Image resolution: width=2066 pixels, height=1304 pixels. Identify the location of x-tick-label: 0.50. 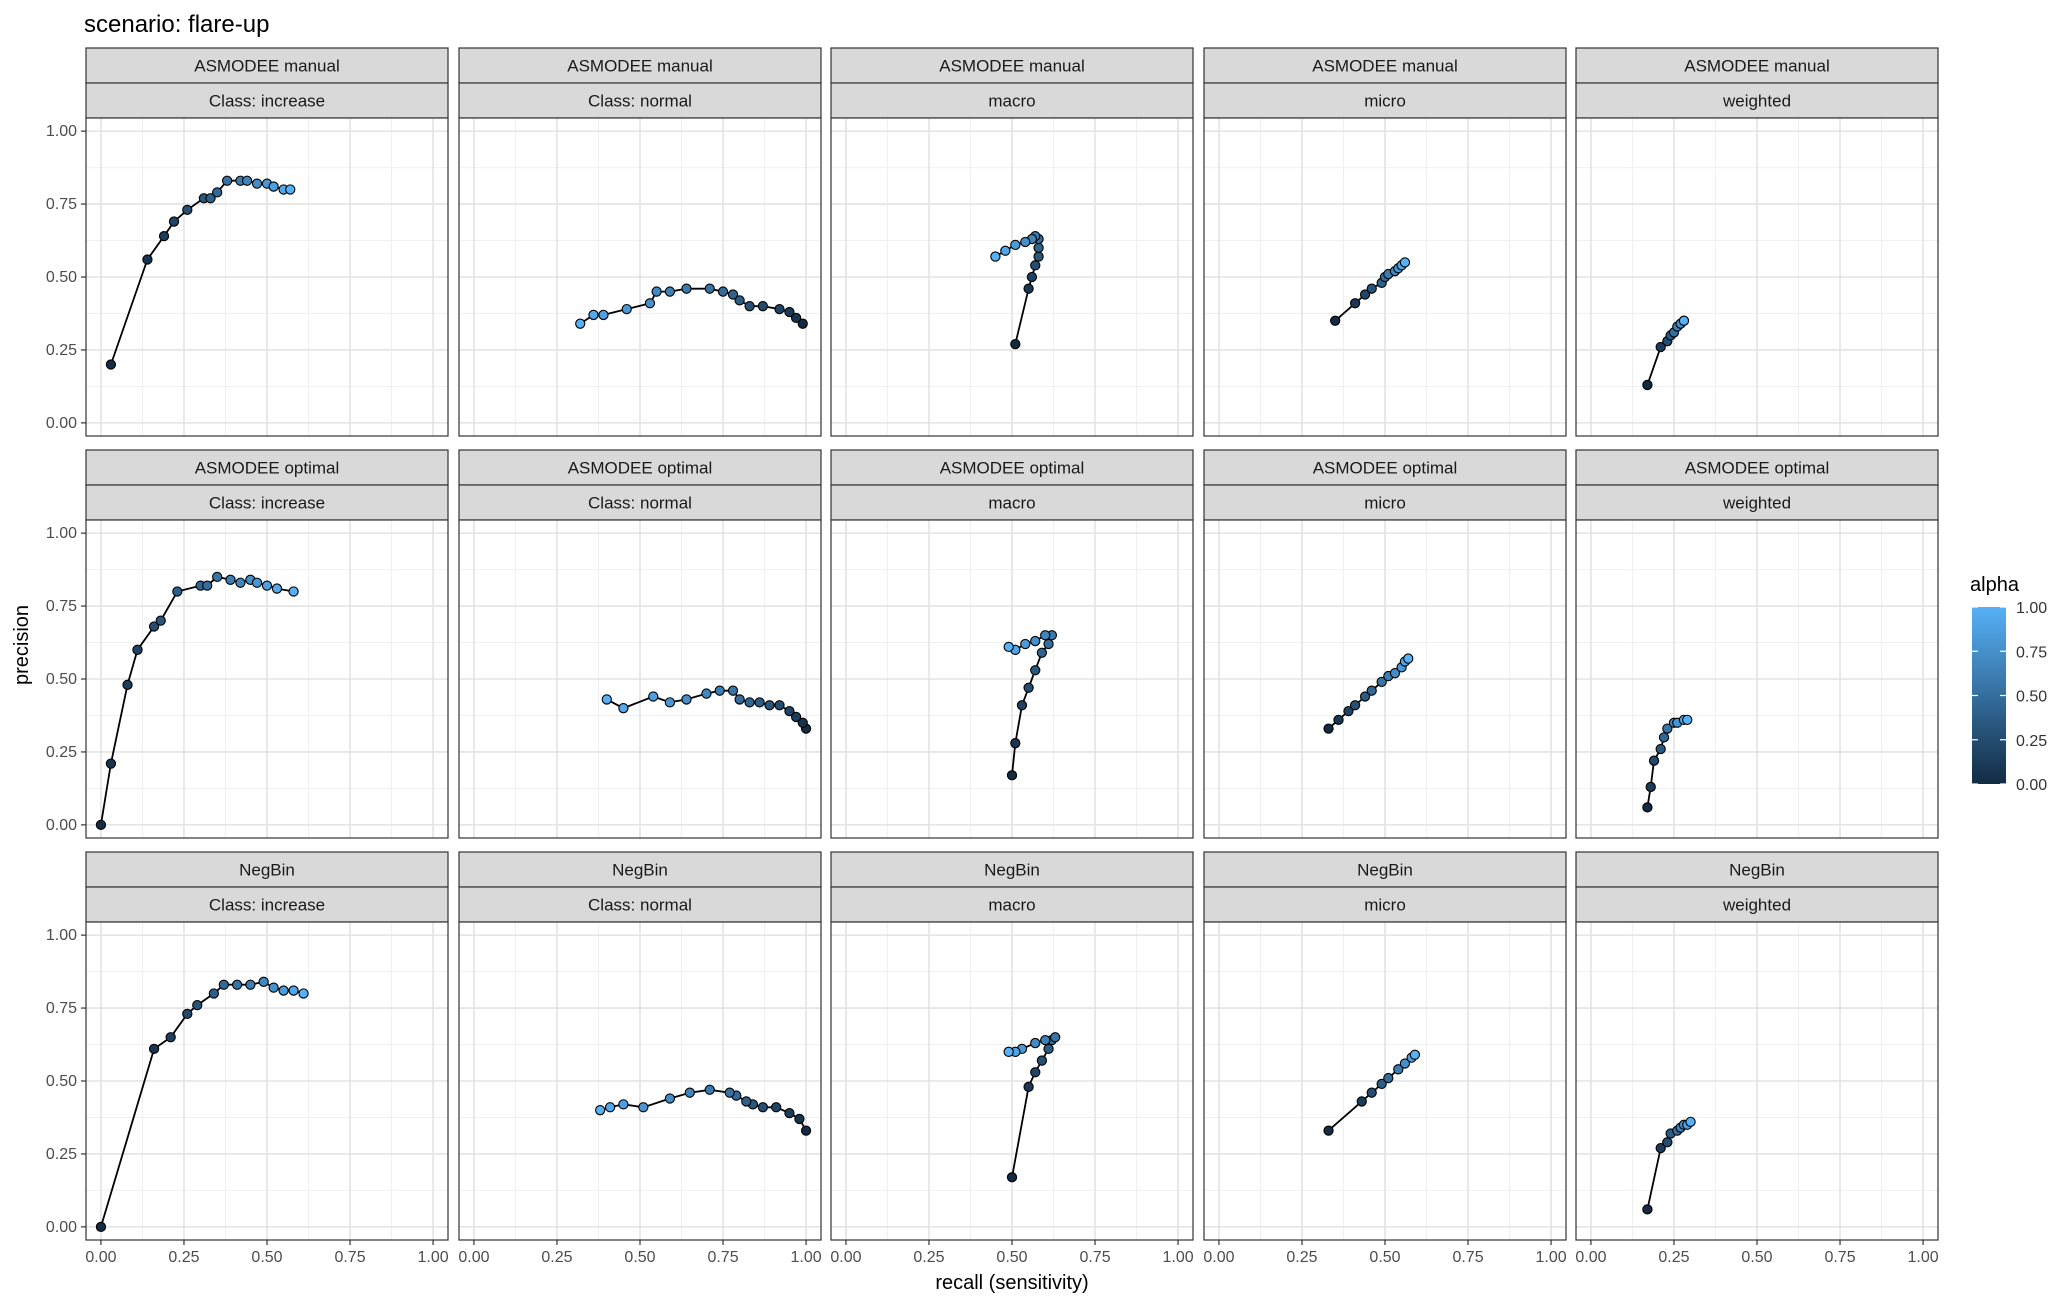
(266, 1257).